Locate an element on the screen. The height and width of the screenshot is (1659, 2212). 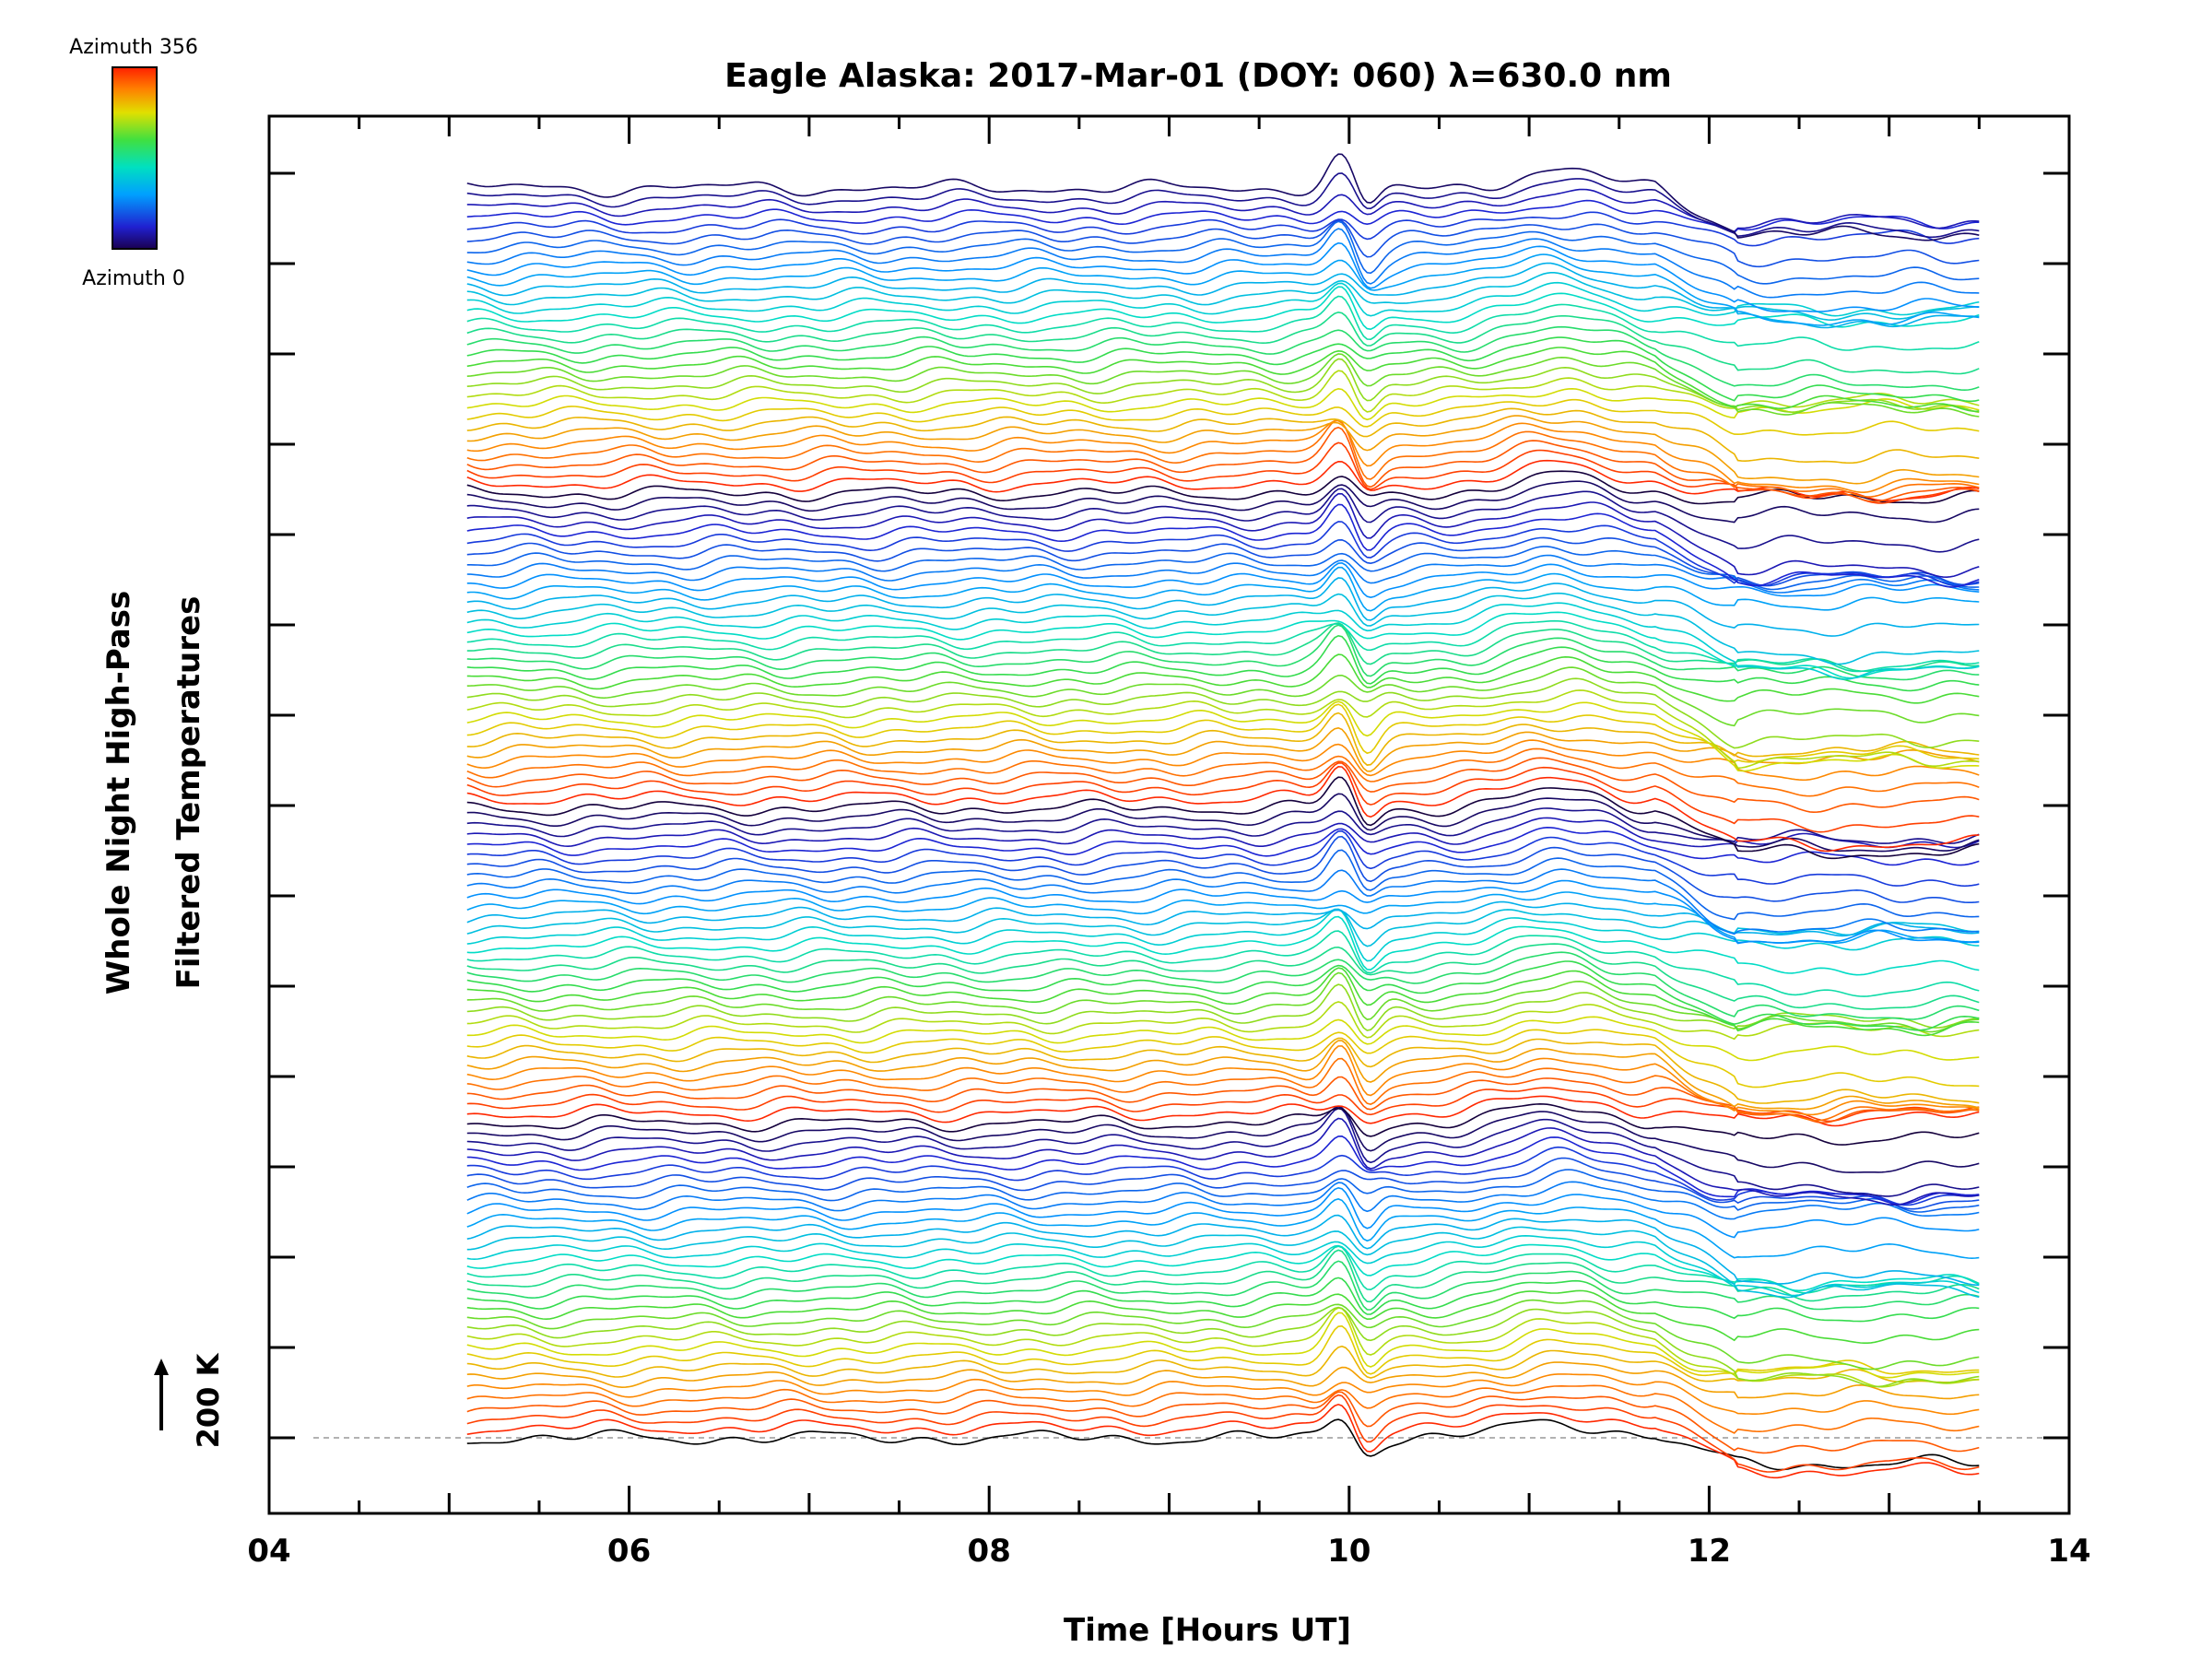
scale-arrow-head is located at coordinates (161, 1367).